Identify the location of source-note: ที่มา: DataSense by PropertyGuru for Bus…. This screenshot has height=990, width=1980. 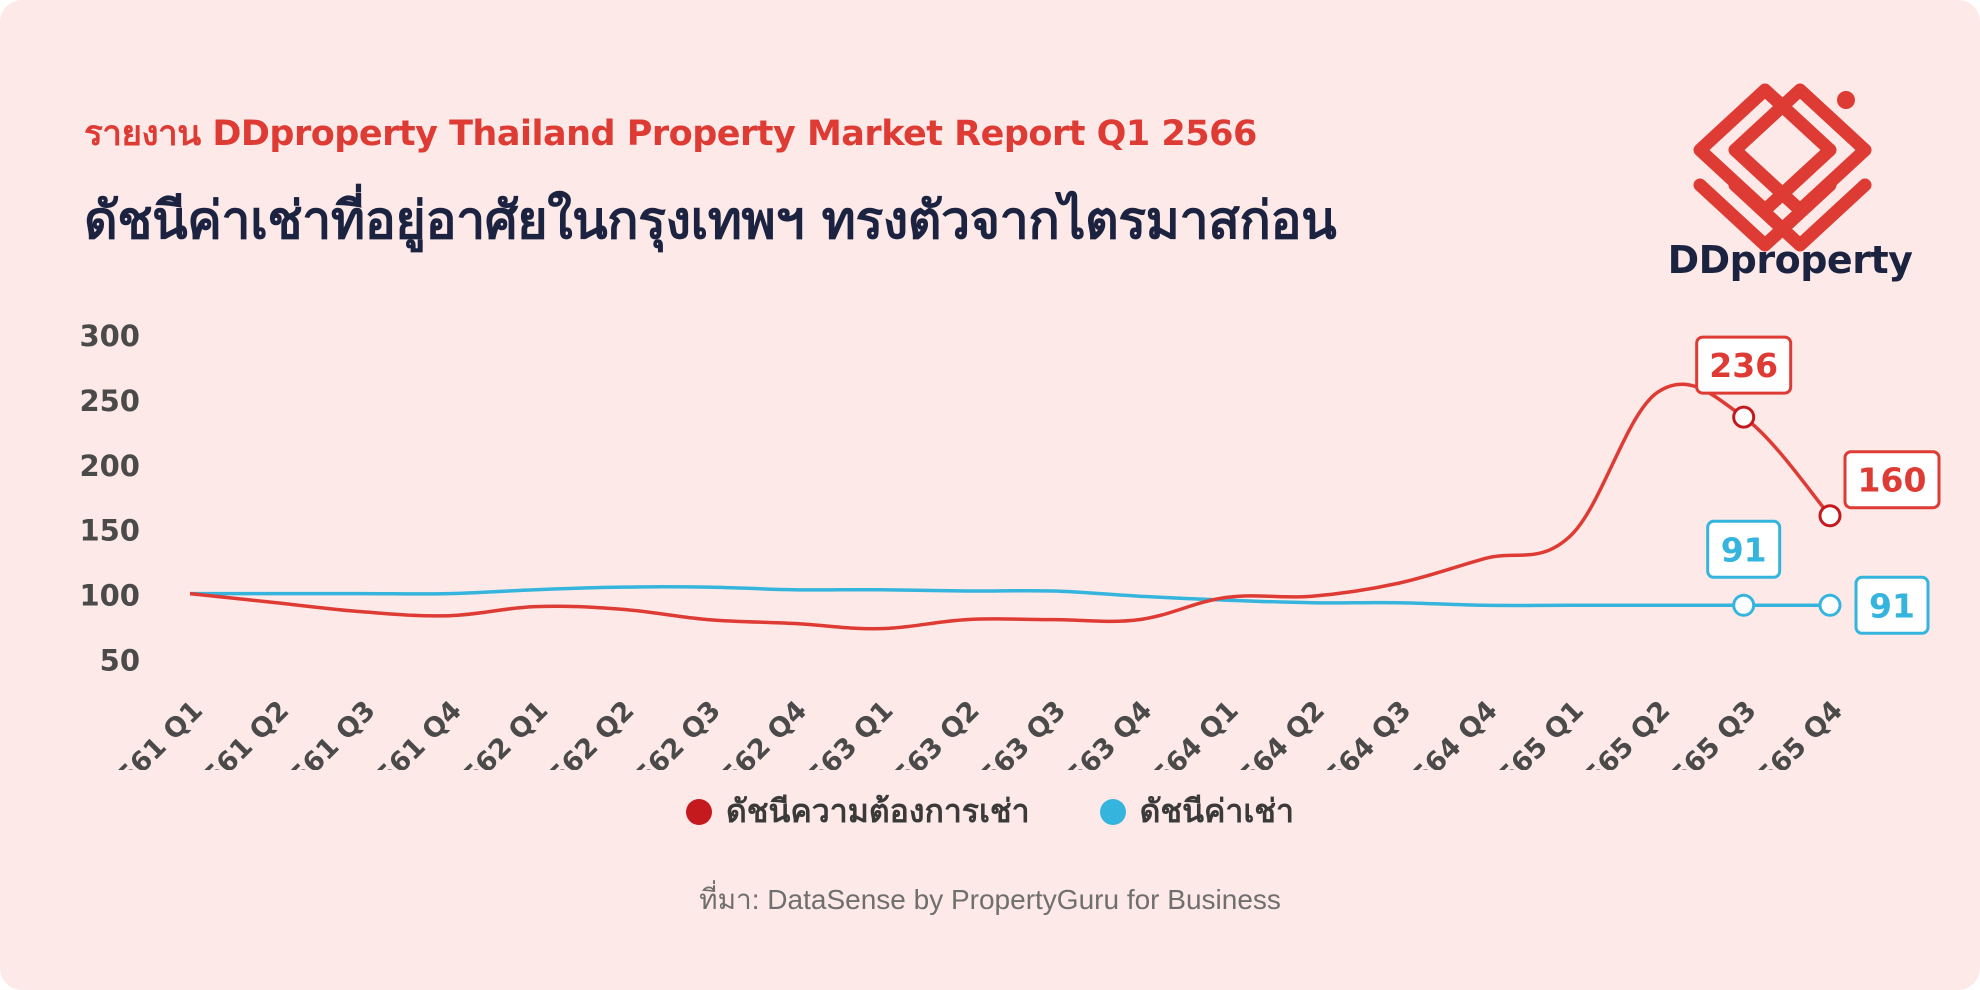
(990, 899).